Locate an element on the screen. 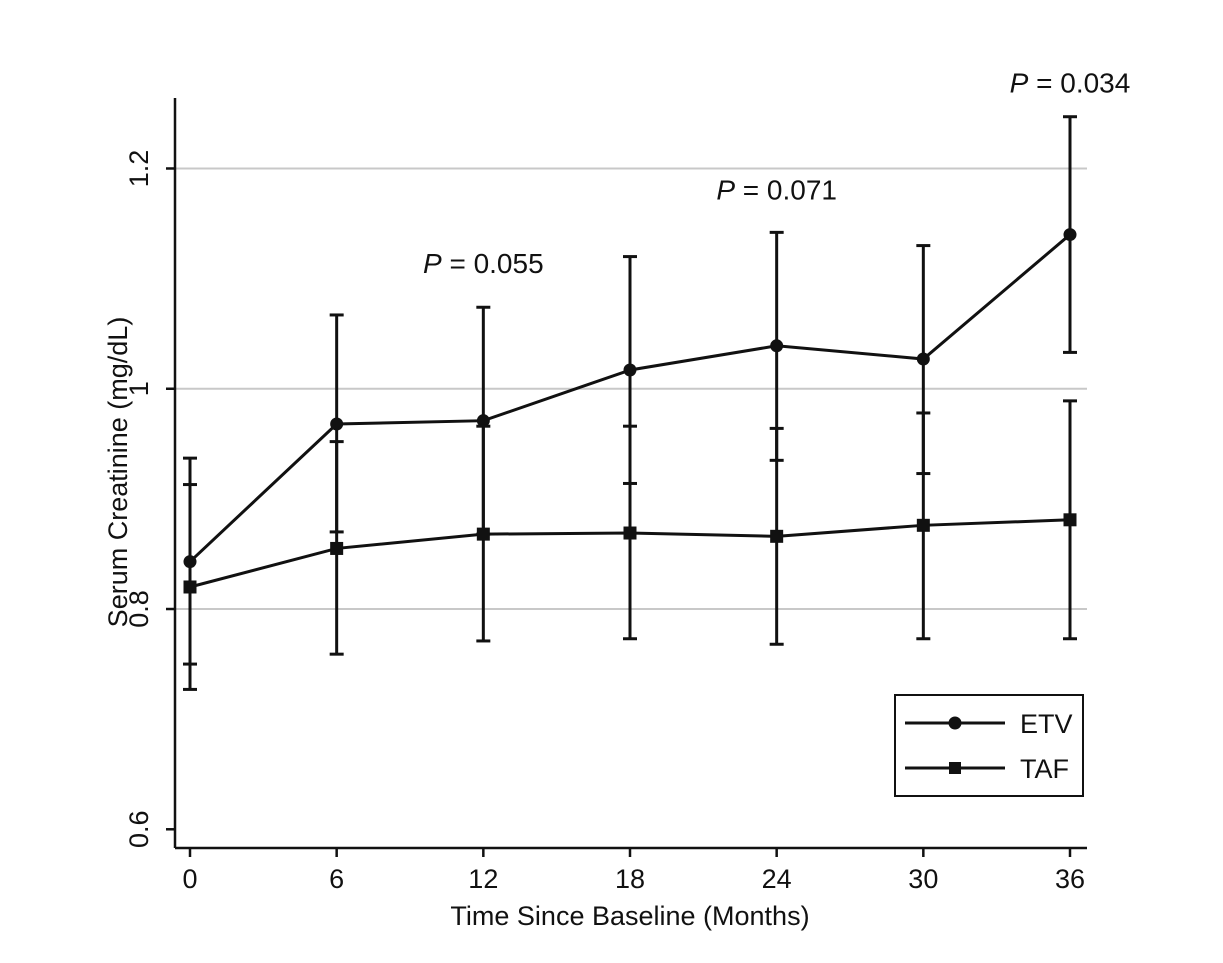  p-value-text: = 0.071 is located at coordinates (786, 189).